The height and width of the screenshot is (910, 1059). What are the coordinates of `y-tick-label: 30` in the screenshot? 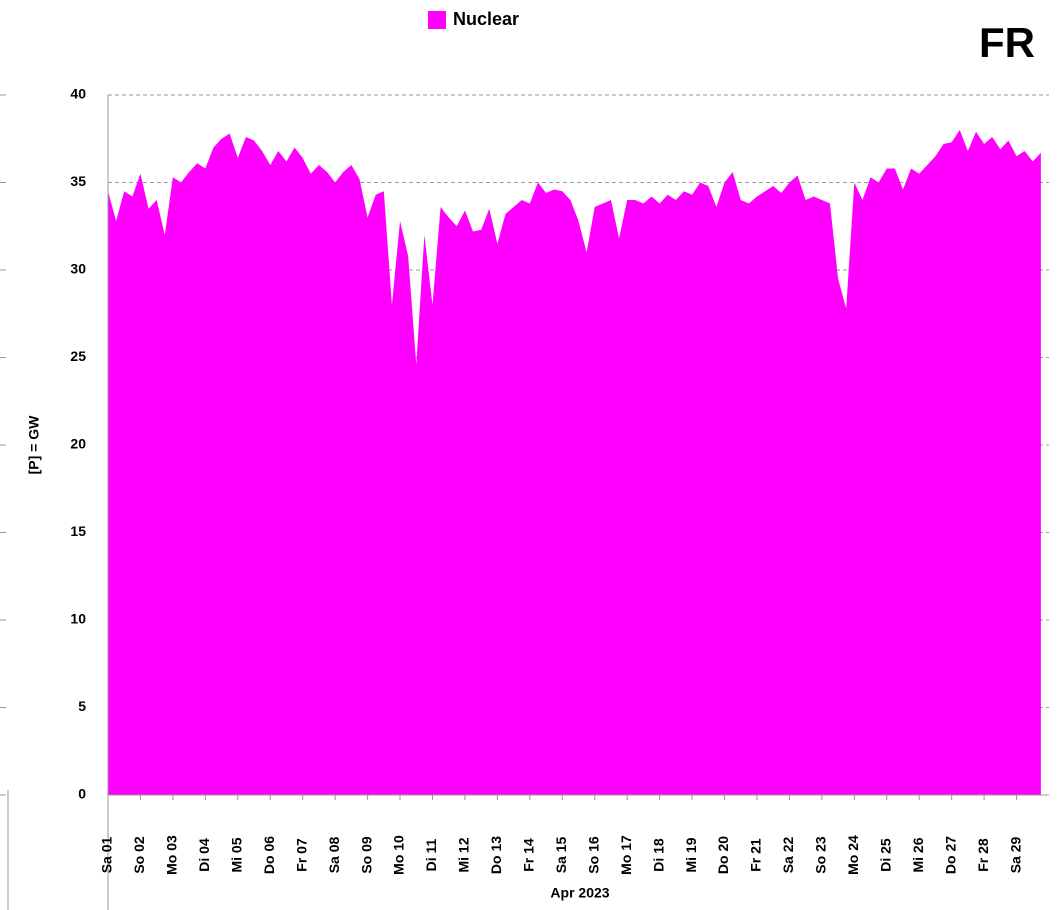 It's located at (78, 269).